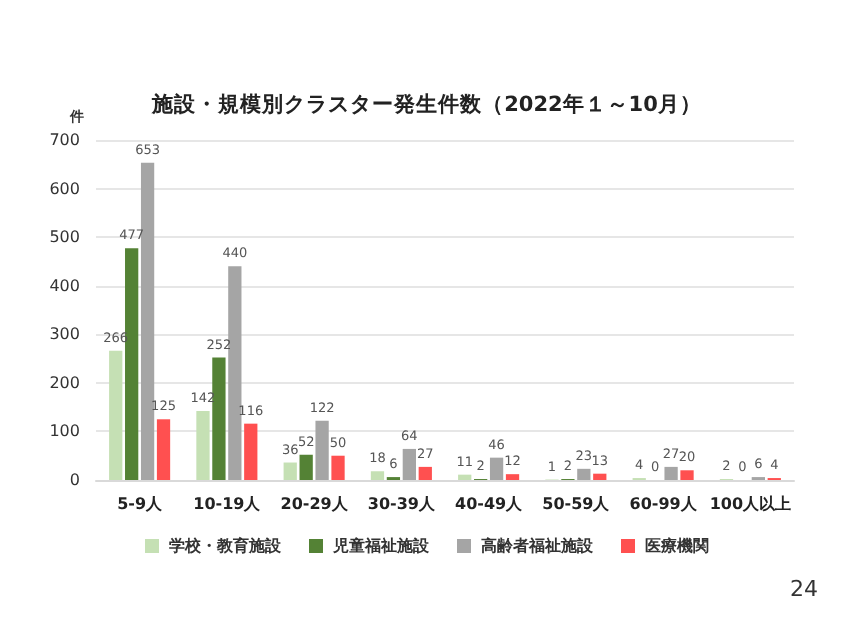  What do you see at coordinates (750, 504) in the screenshot?
I see `x-tick-label: 100人以上` at bounding box center [750, 504].